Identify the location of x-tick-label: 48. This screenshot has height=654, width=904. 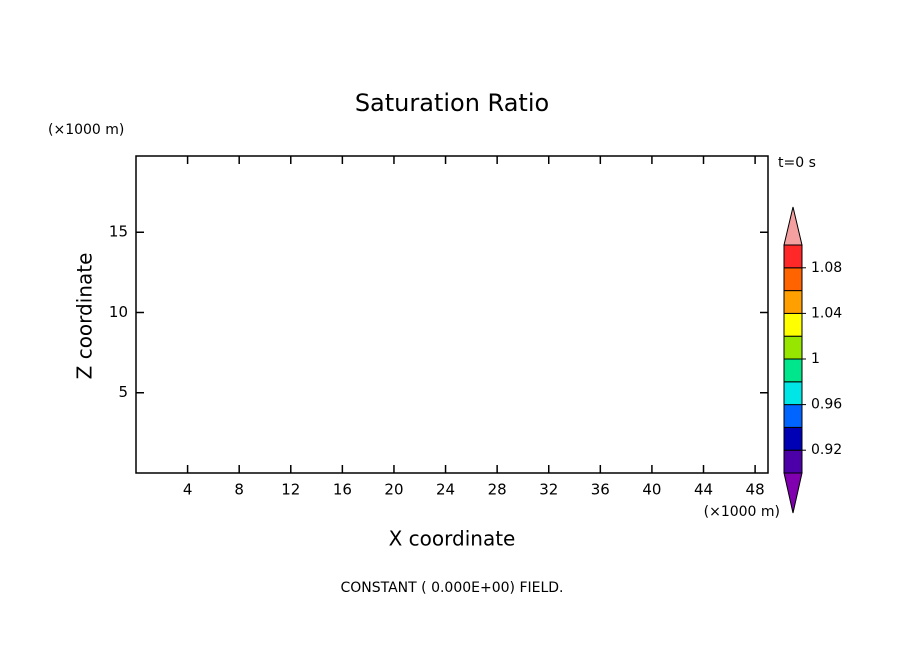
(755, 490).